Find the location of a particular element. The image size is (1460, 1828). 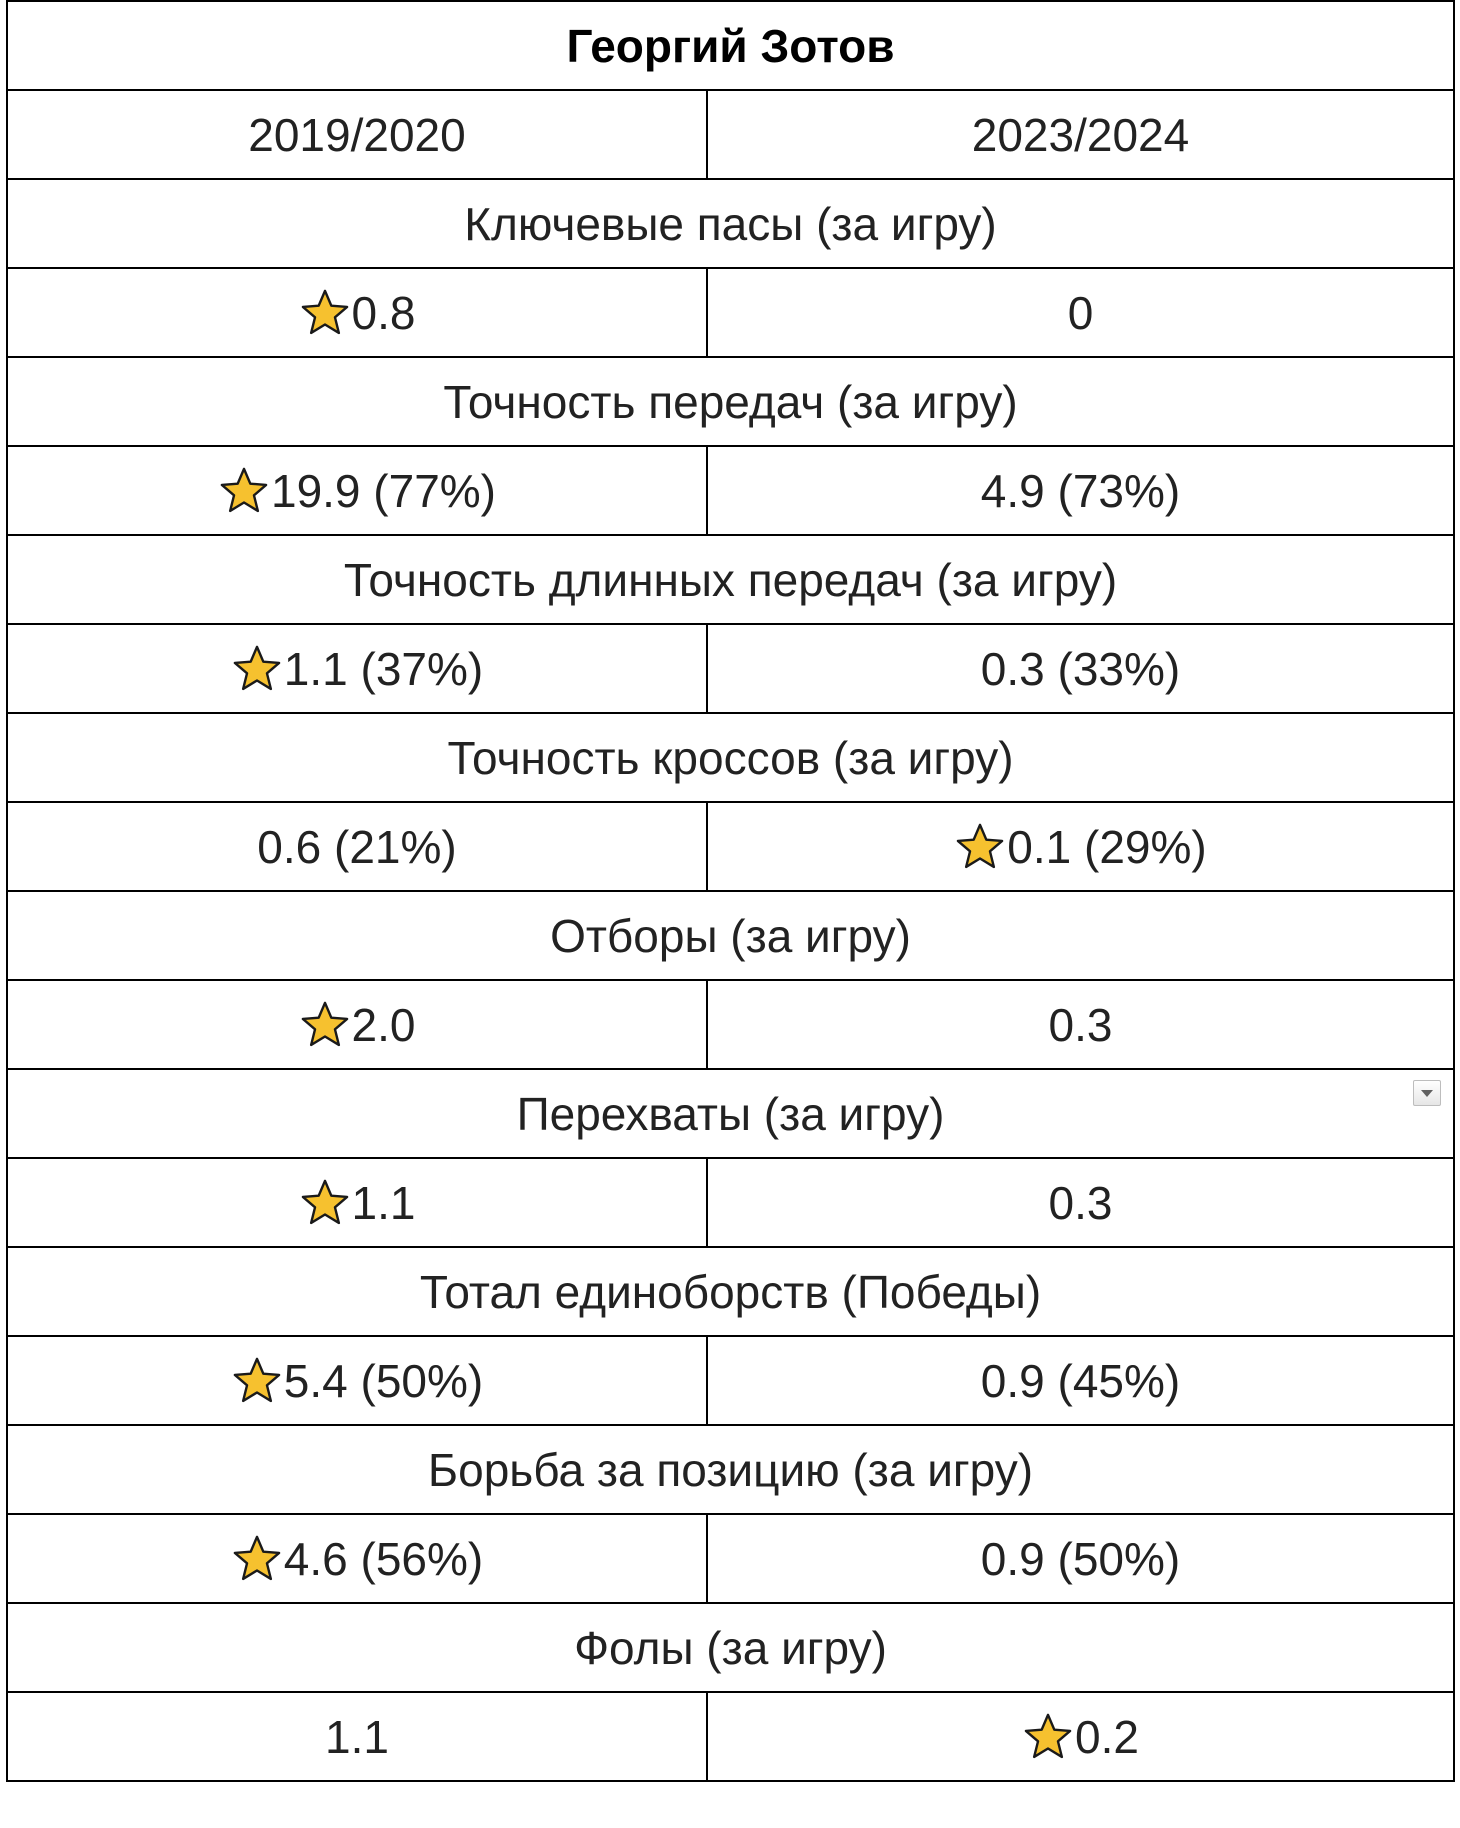

metric-value: 0.6 (21%) is located at coordinates (357, 846).